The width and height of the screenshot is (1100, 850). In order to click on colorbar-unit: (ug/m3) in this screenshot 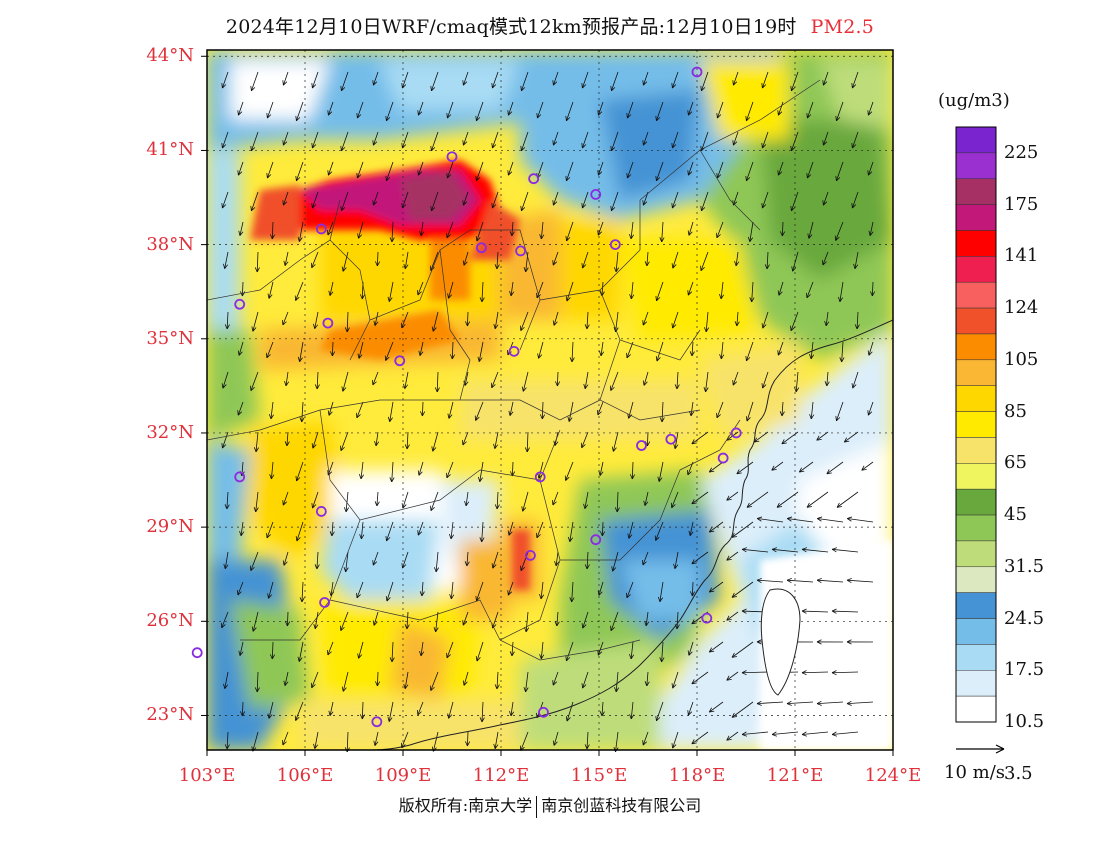, I will do `click(974, 100)`.